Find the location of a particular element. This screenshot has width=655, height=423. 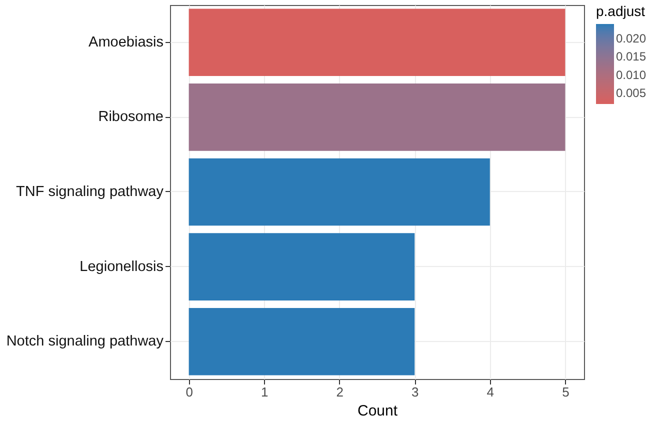

x-tick-label: 2 is located at coordinates (340, 392).